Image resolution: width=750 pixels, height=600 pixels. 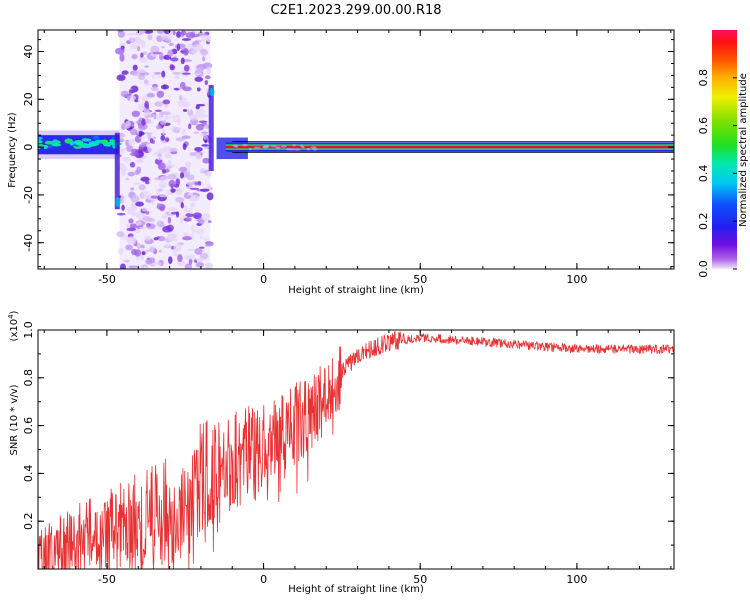 What do you see at coordinates (12, 150) in the screenshot?
I see `spectrogram-y-label: Frequency (Hz)` at bounding box center [12, 150].